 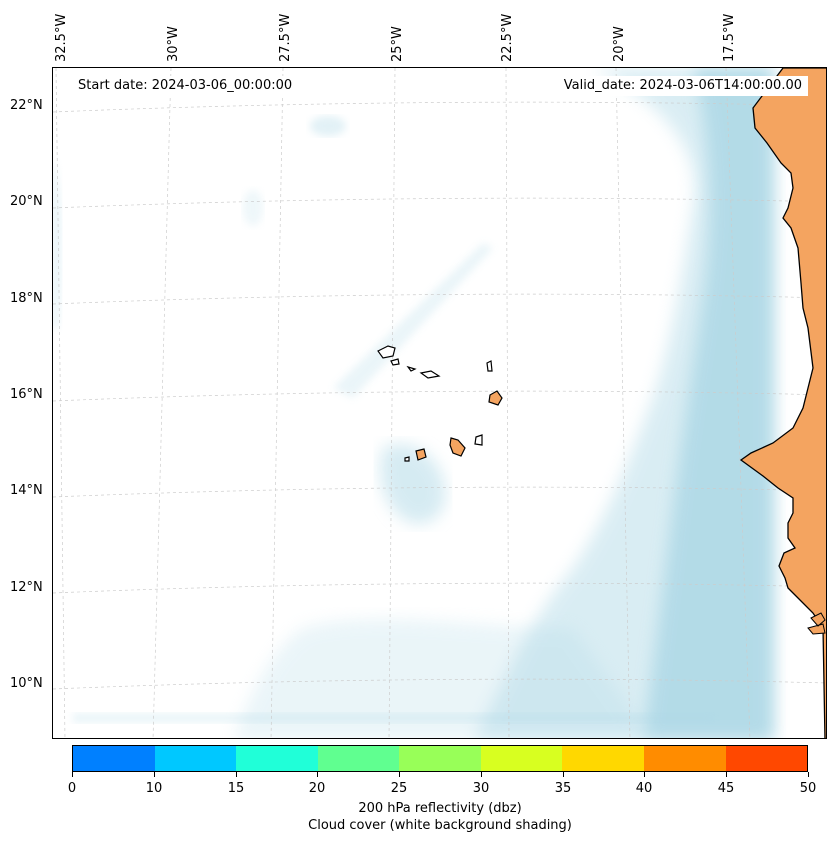 I want to click on lat-label-18n: 18°N, so click(x=26, y=298).